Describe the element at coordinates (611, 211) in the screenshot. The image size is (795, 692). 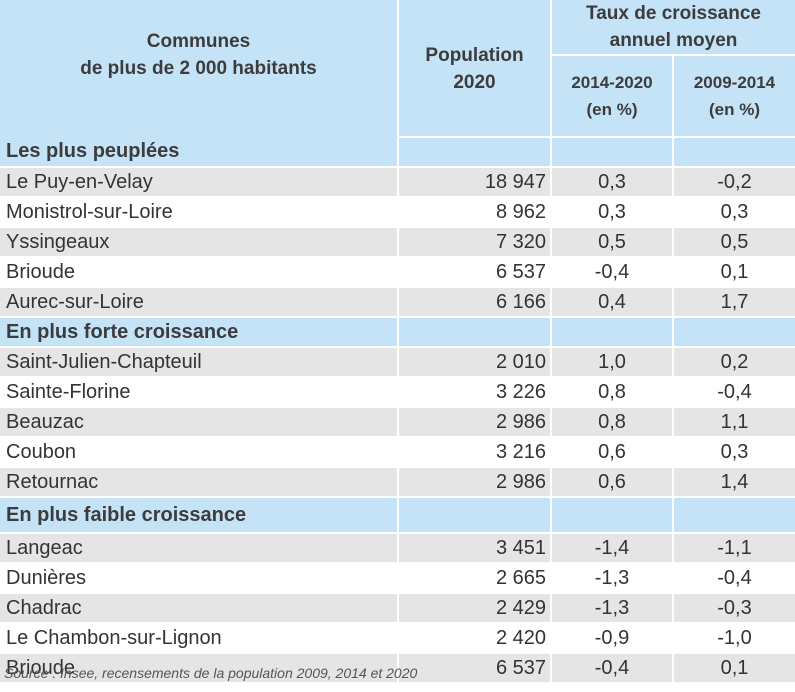
I see `rate-2014-2020-cell: 0,3` at that location.